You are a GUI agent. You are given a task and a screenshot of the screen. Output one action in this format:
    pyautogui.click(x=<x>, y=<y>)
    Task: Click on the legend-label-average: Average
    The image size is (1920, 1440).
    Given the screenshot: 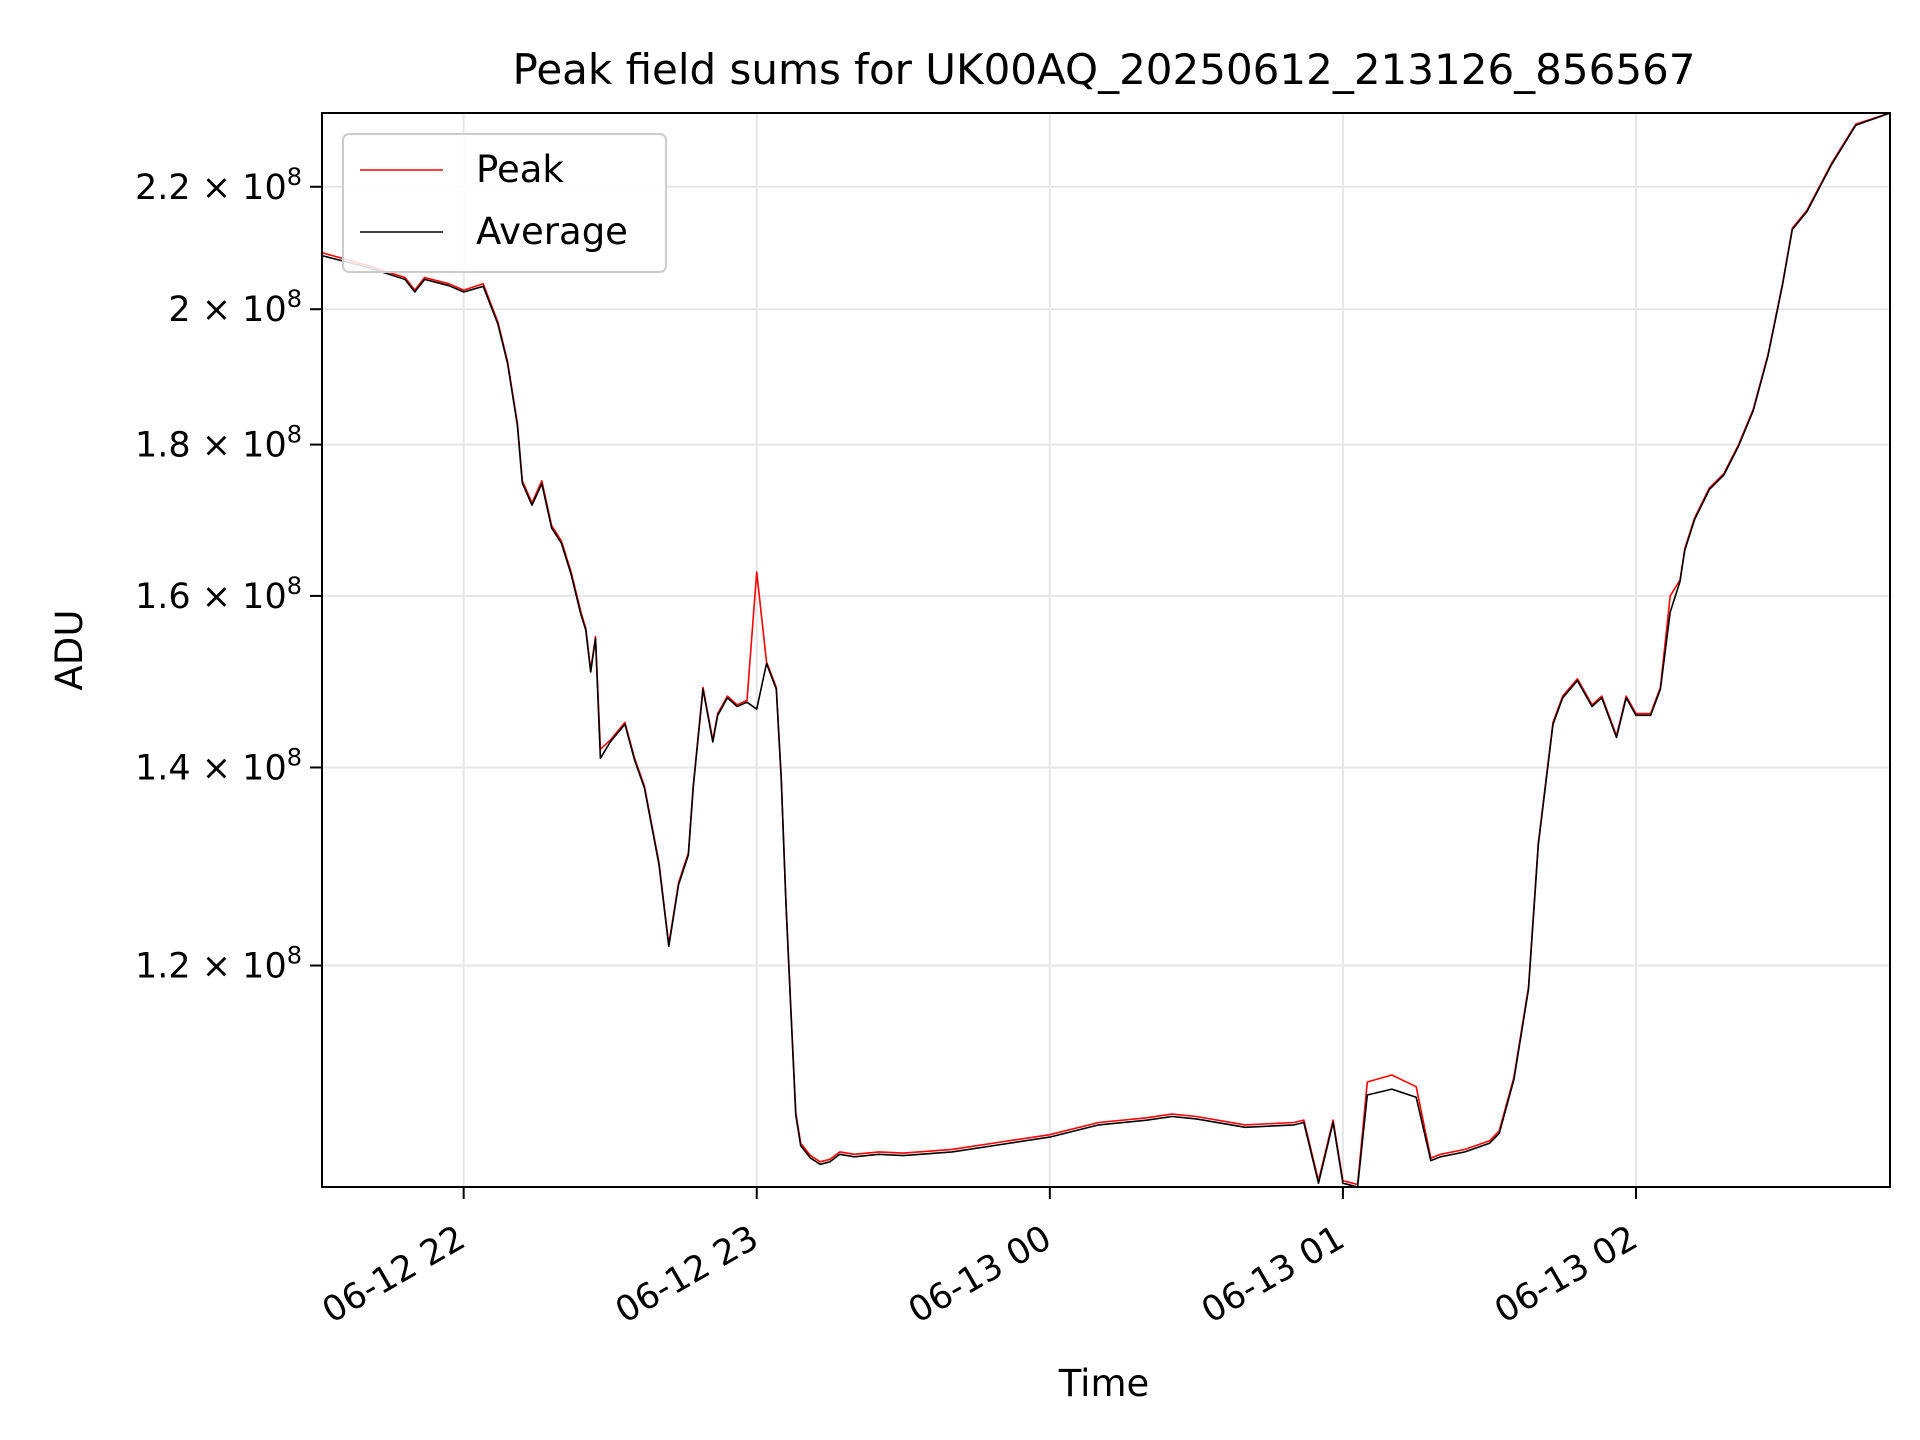 What is the action you would take?
    pyautogui.click(x=552, y=231)
    